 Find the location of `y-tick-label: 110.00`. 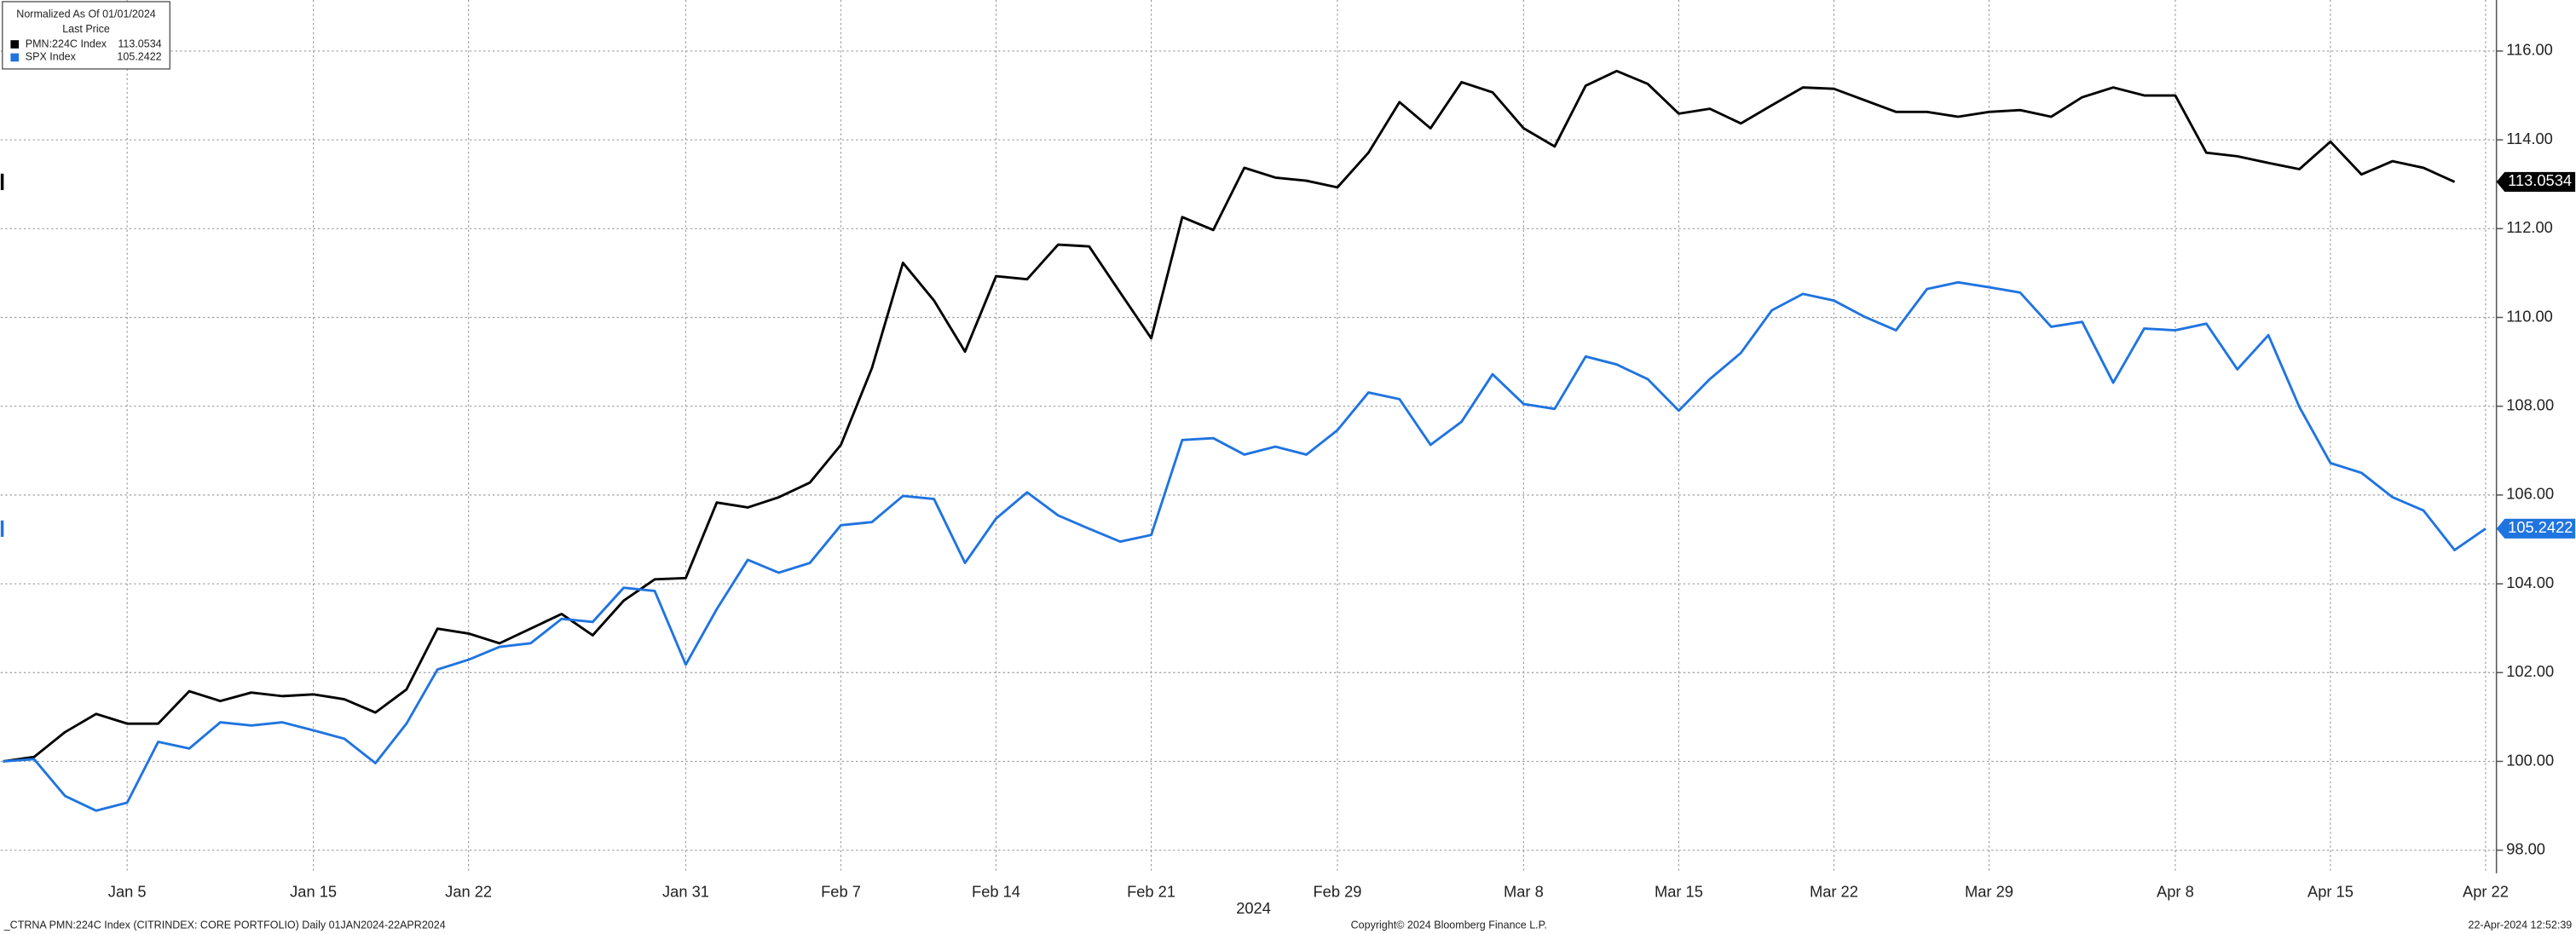

y-tick-label: 110.00 is located at coordinates (2529, 316).